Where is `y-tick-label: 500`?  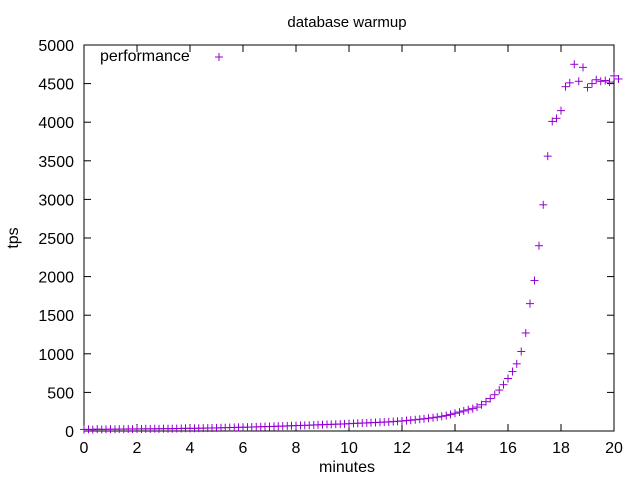
y-tick-label: 500 is located at coordinates (60, 393).